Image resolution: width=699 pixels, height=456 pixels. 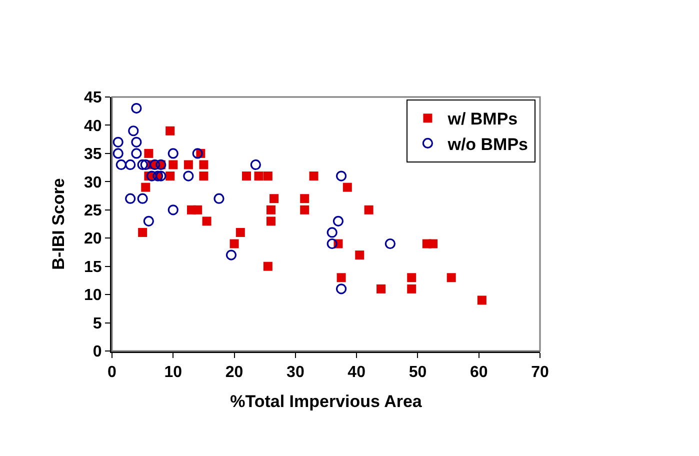 I want to click on x-tick-label: 0, so click(x=112, y=373).